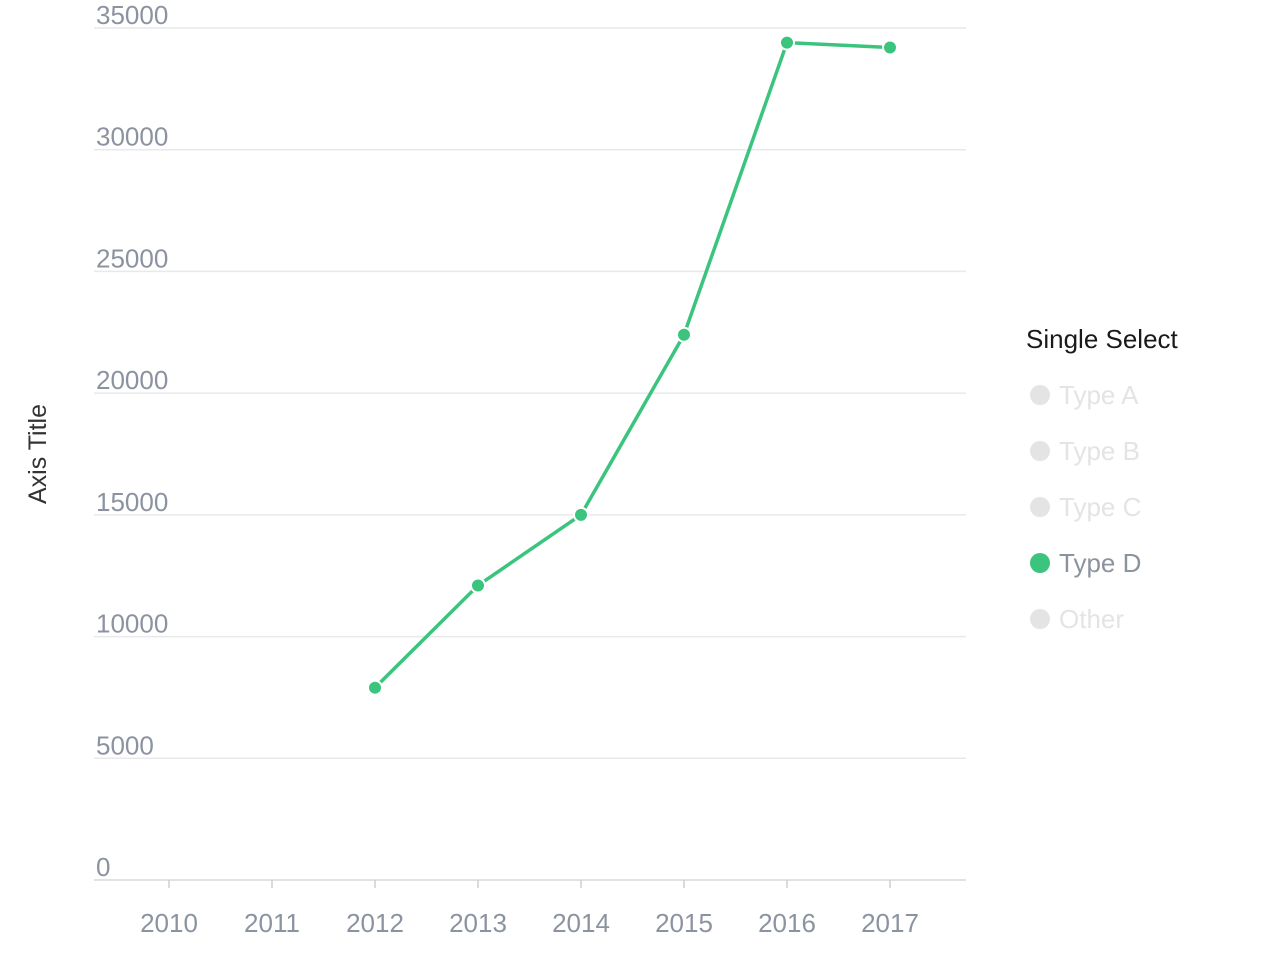 The height and width of the screenshot is (960, 1280). I want to click on legend-items: Type A Type B Type C Type D Other, so click(1146, 507).